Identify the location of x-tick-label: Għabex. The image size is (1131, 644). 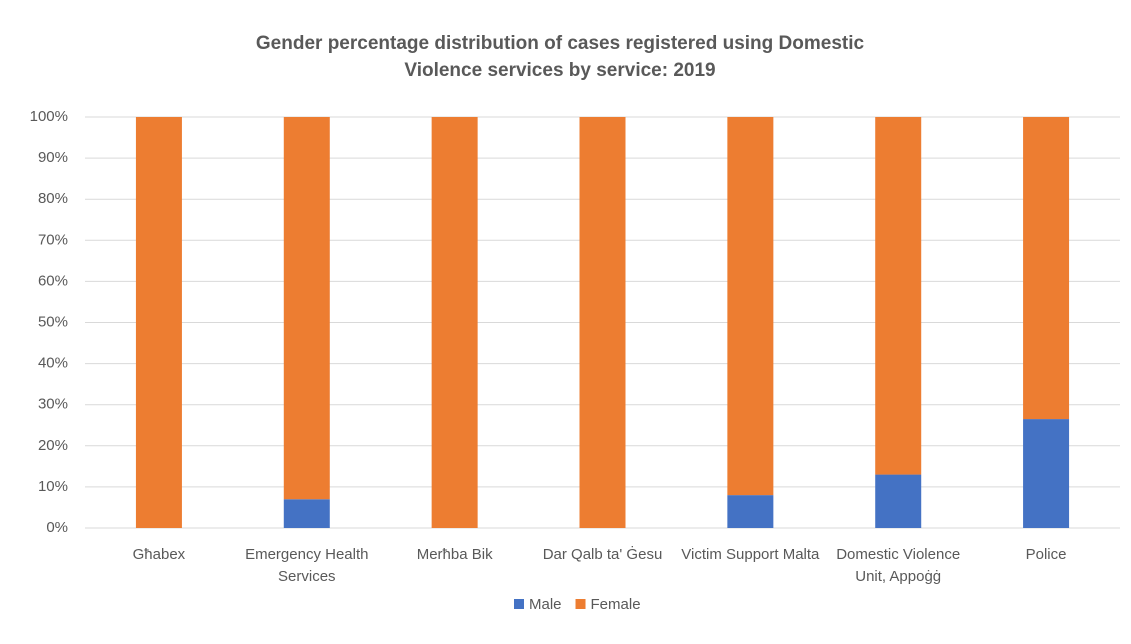
(159, 554).